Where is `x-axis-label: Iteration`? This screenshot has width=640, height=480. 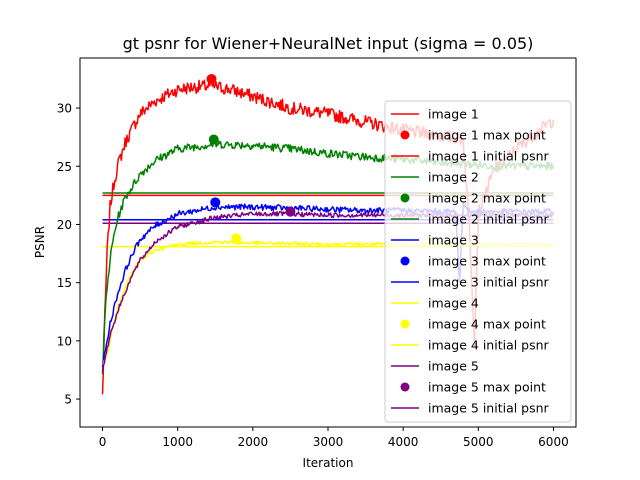 x-axis-label: Iteration is located at coordinates (328, 463).